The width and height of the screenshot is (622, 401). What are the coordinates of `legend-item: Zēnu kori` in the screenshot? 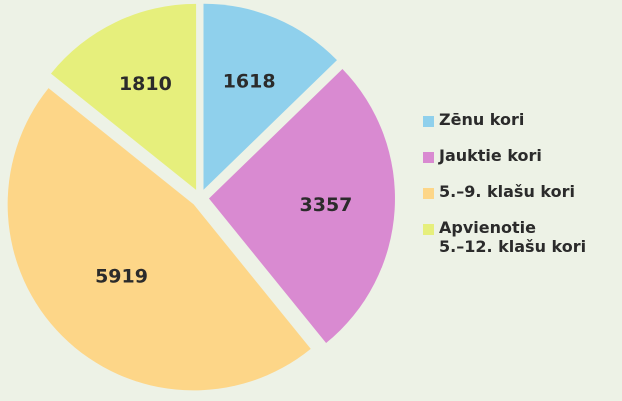 It's located at (522, 119).